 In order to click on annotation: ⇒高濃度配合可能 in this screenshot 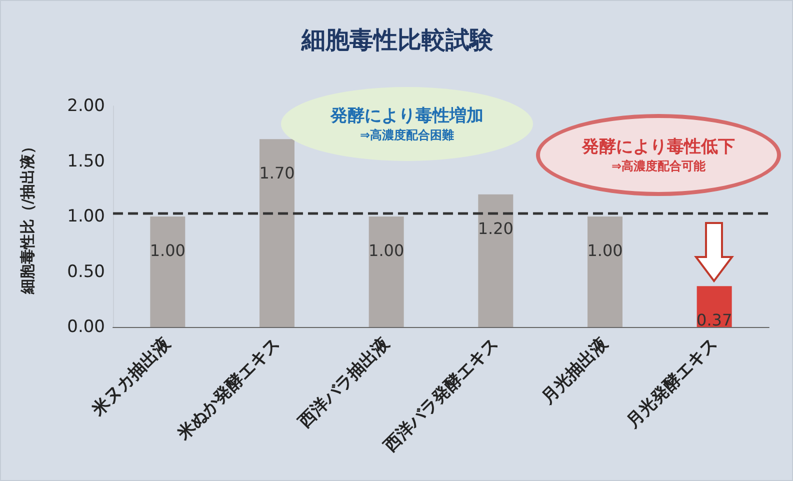, I will do `click(658, 166)`.